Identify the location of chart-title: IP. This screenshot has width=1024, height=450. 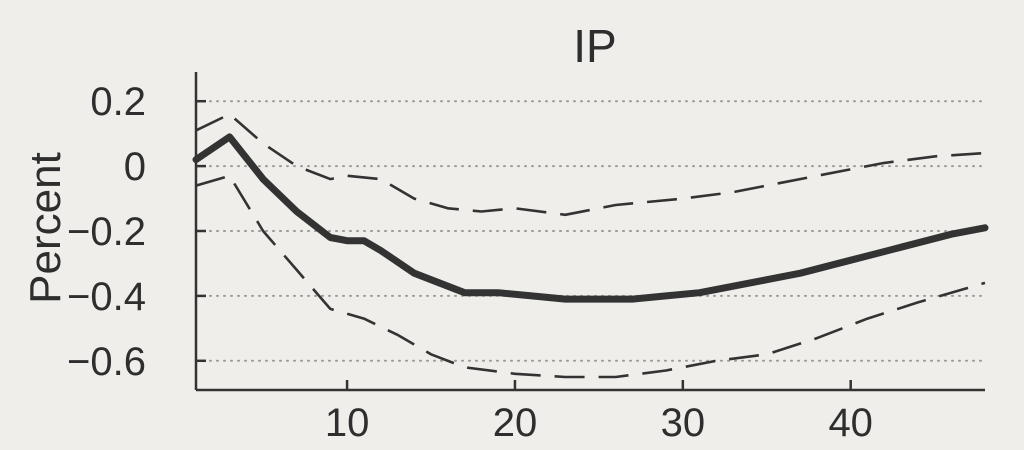
(594, 46).